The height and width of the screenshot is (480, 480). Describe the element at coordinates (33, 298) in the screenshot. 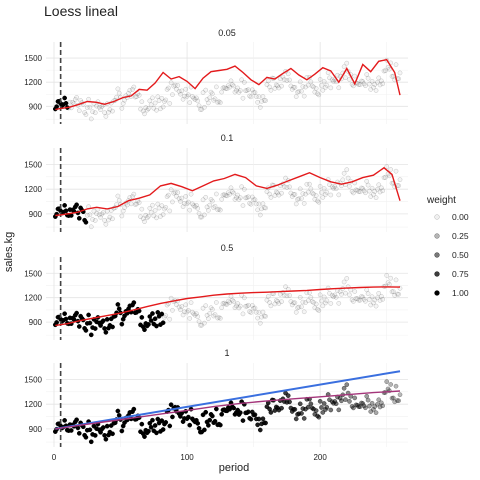

I see `y-tick-label: 1200` at that location.